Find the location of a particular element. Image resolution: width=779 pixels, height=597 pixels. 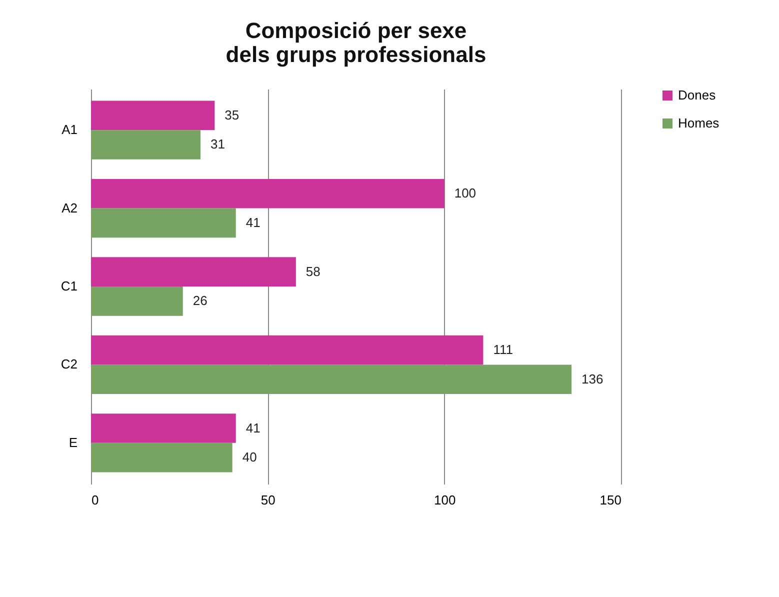

y-tick-label: A2 is located at coordinates (70, 208).